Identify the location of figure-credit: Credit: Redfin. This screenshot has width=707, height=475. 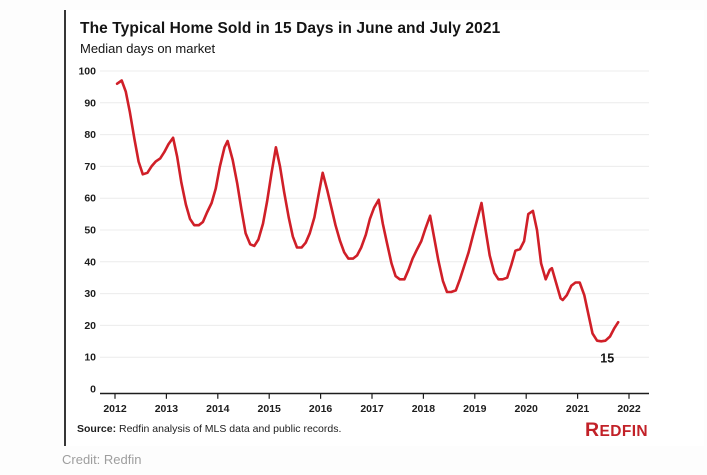
(102, 459).